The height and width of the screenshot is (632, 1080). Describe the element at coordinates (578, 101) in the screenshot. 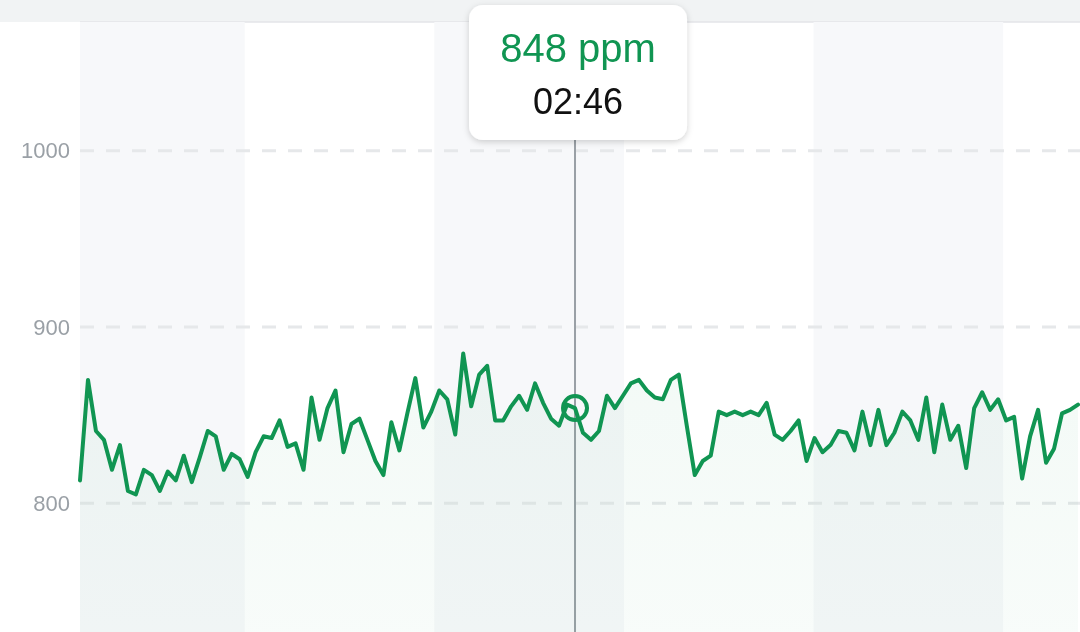

I see `annotation: 02:46` at that location.